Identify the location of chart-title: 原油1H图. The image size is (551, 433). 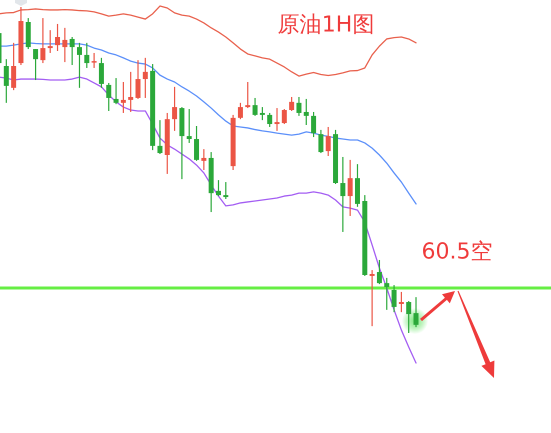
(326, 25).